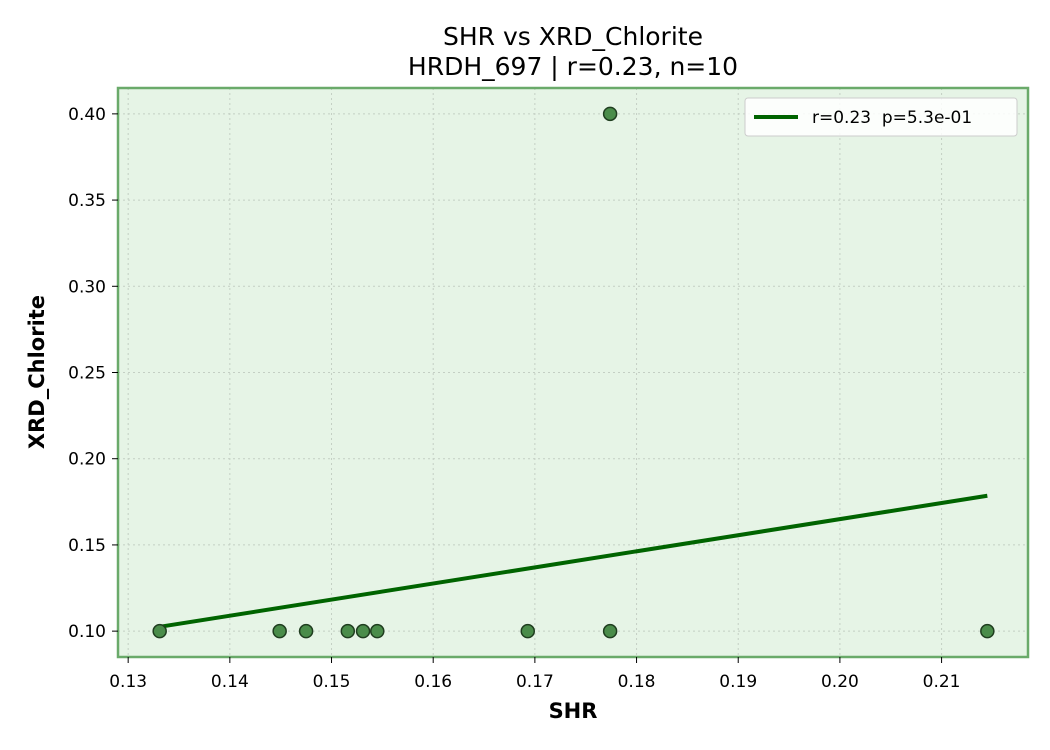 The image size is (1050, 750). What do you see at coordinates (128, 682) in the screenshot?
I see `x-tick-label: 0.13` at bounding box center [128, 682].